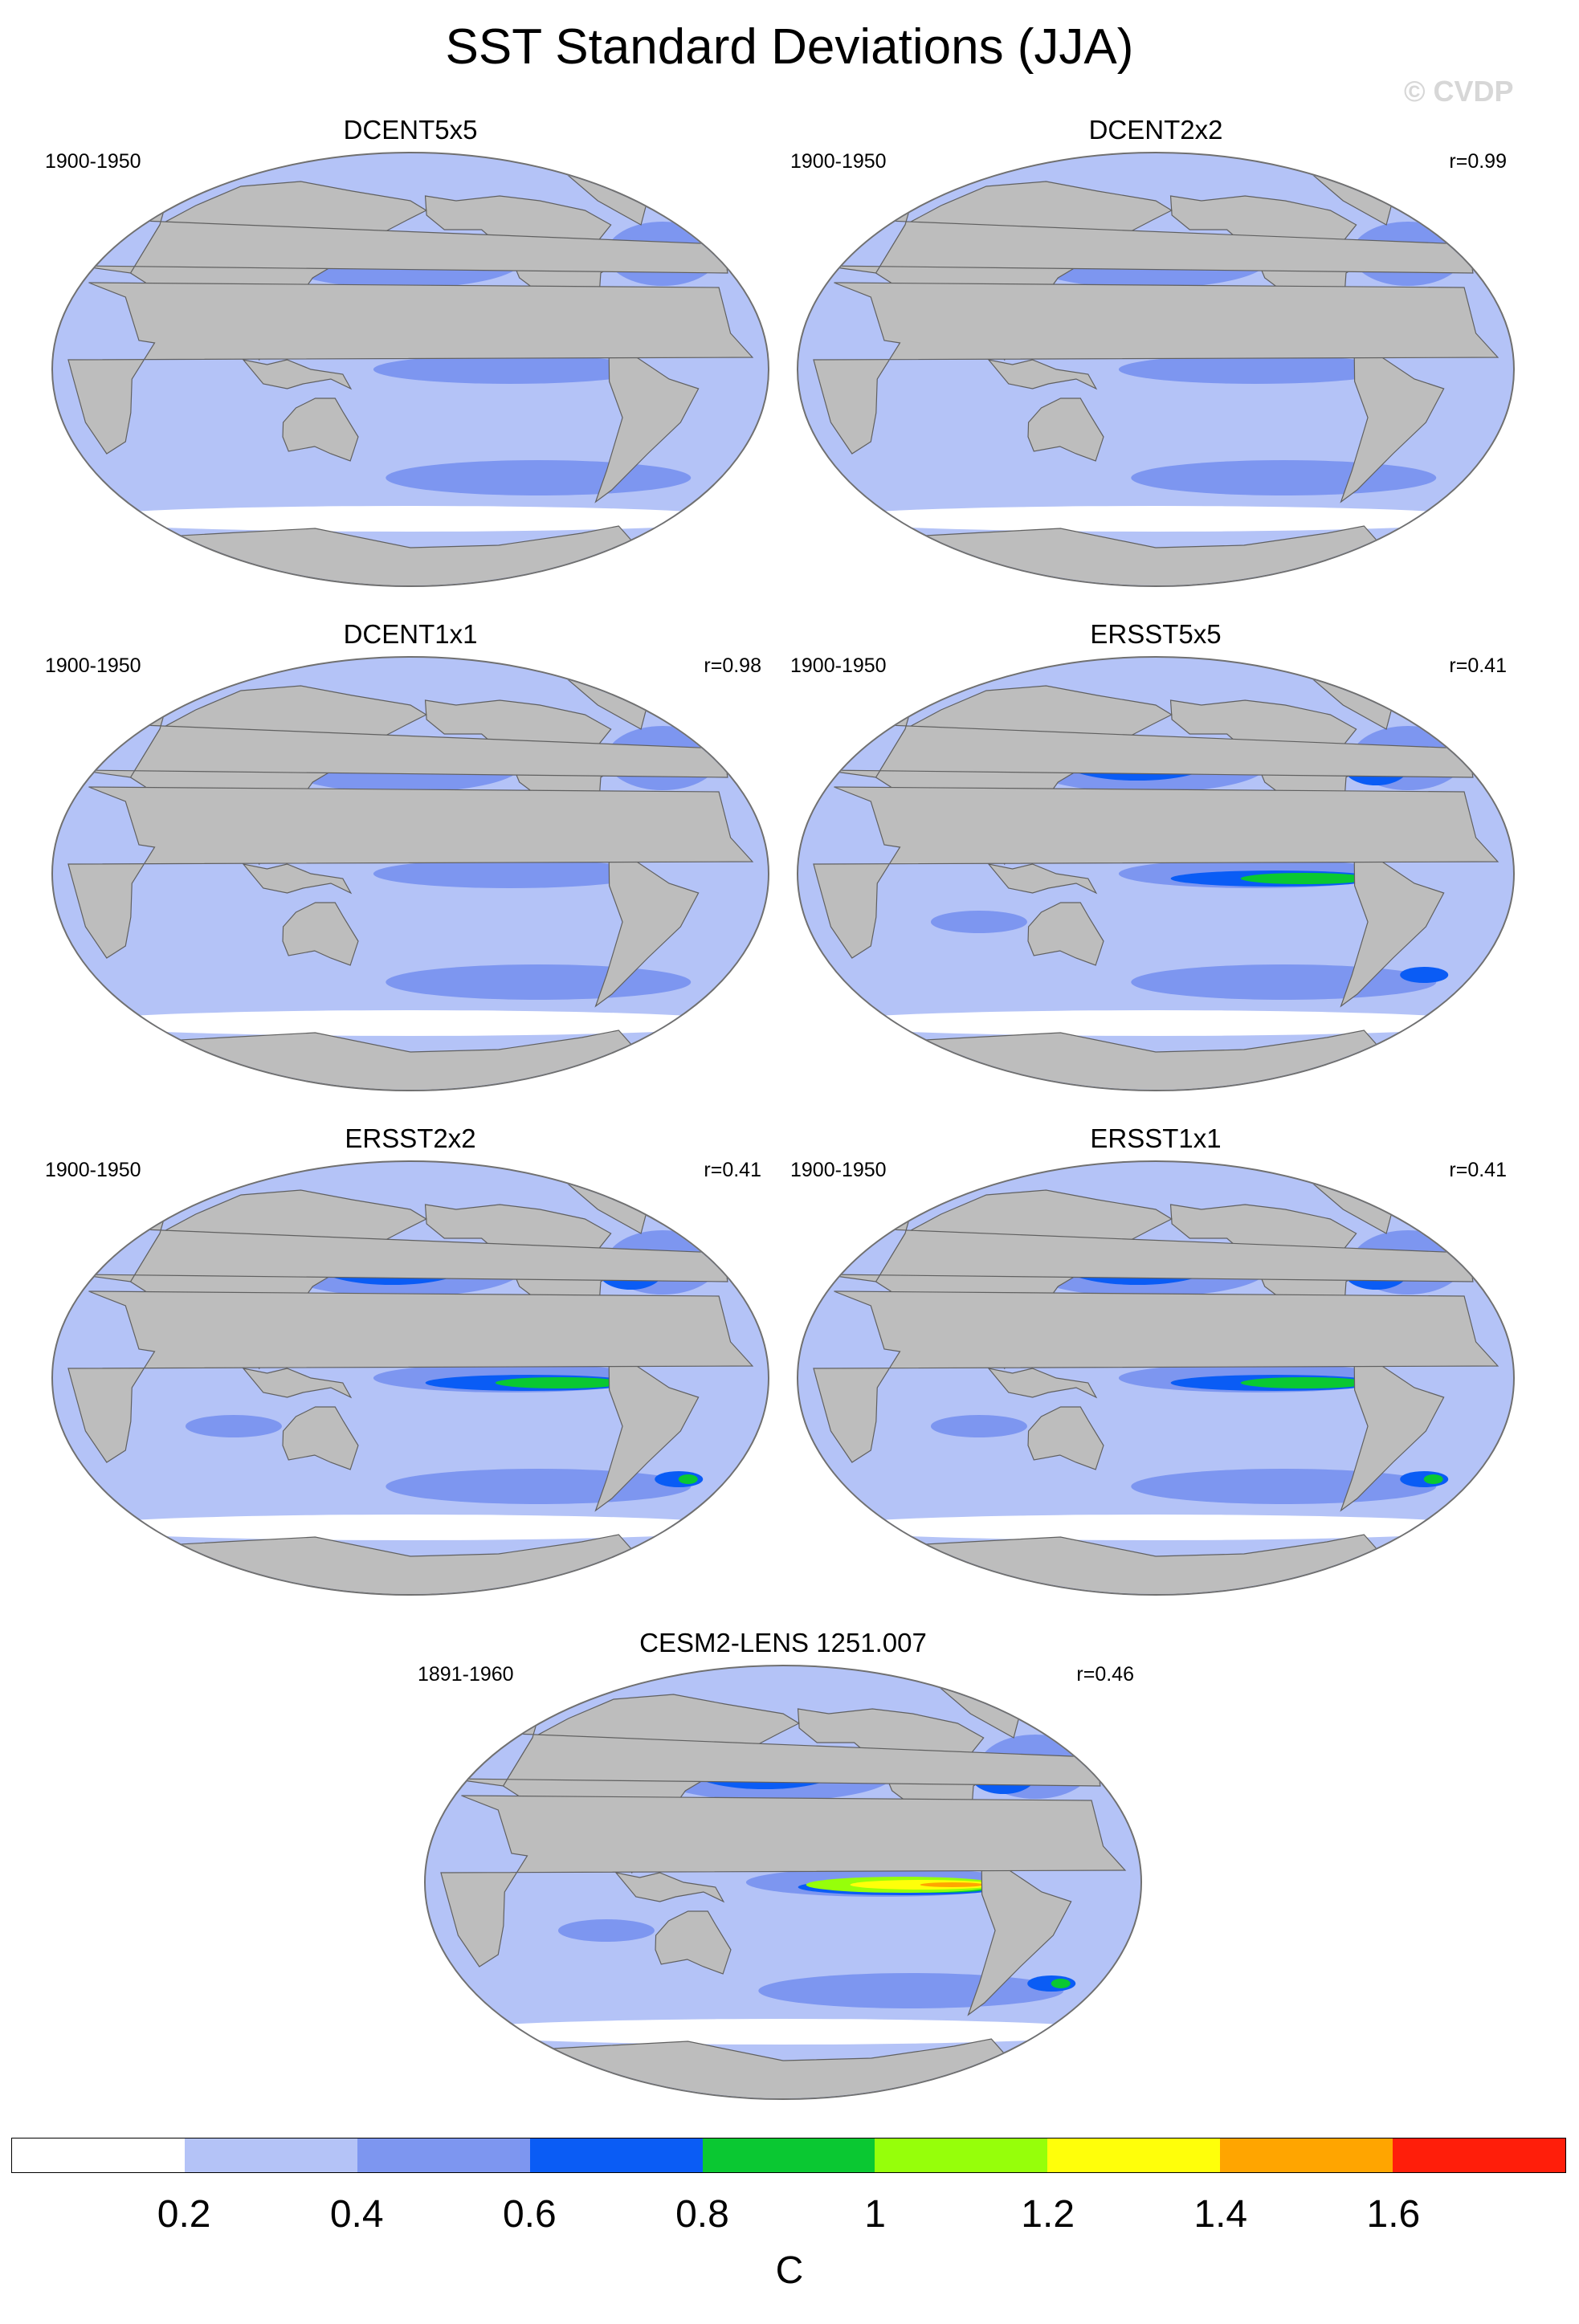 The image size is (1579, 2324). What do you see at coordinates (875, 2215) in the screenshot?
I see `colorbar-tick-label: 1` at bounding box center [875, 2215].